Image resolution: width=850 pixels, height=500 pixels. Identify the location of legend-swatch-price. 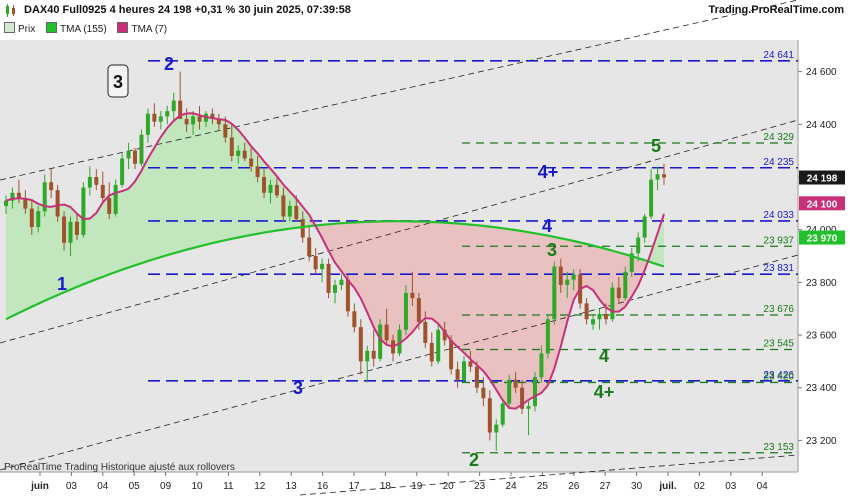
(9, 27).